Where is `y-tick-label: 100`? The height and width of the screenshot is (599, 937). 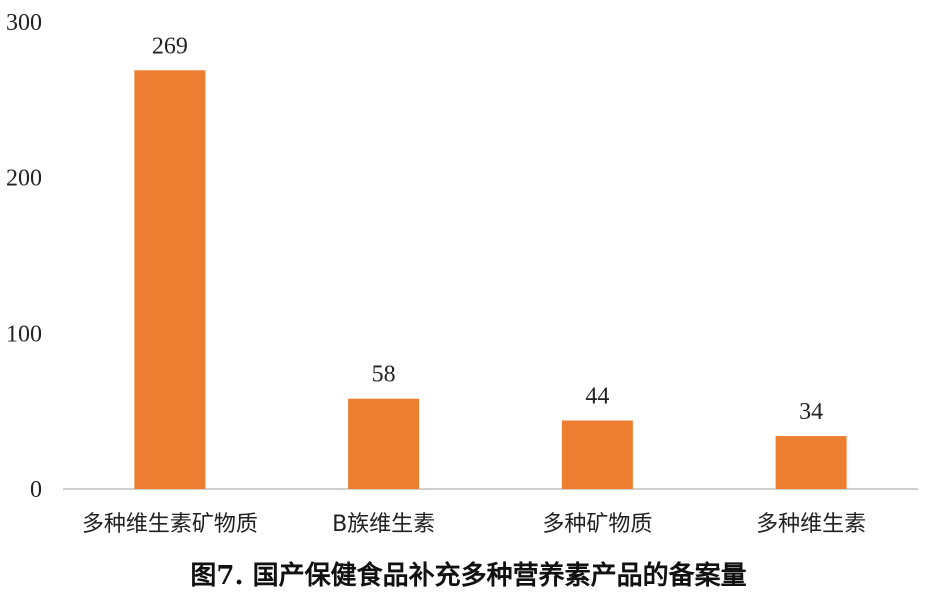
y-tick-label: 100 is located at coordinates (24, 334).